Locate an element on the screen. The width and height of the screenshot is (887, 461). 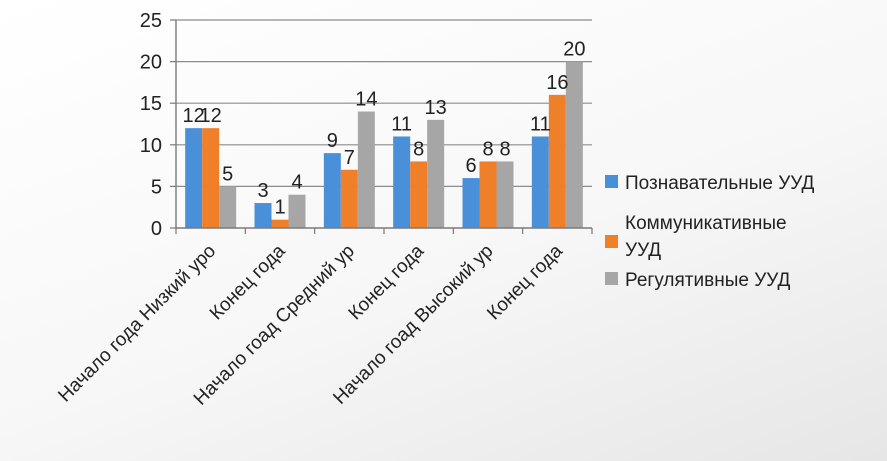
data-label: 6 is located at coordinates (470, 166).